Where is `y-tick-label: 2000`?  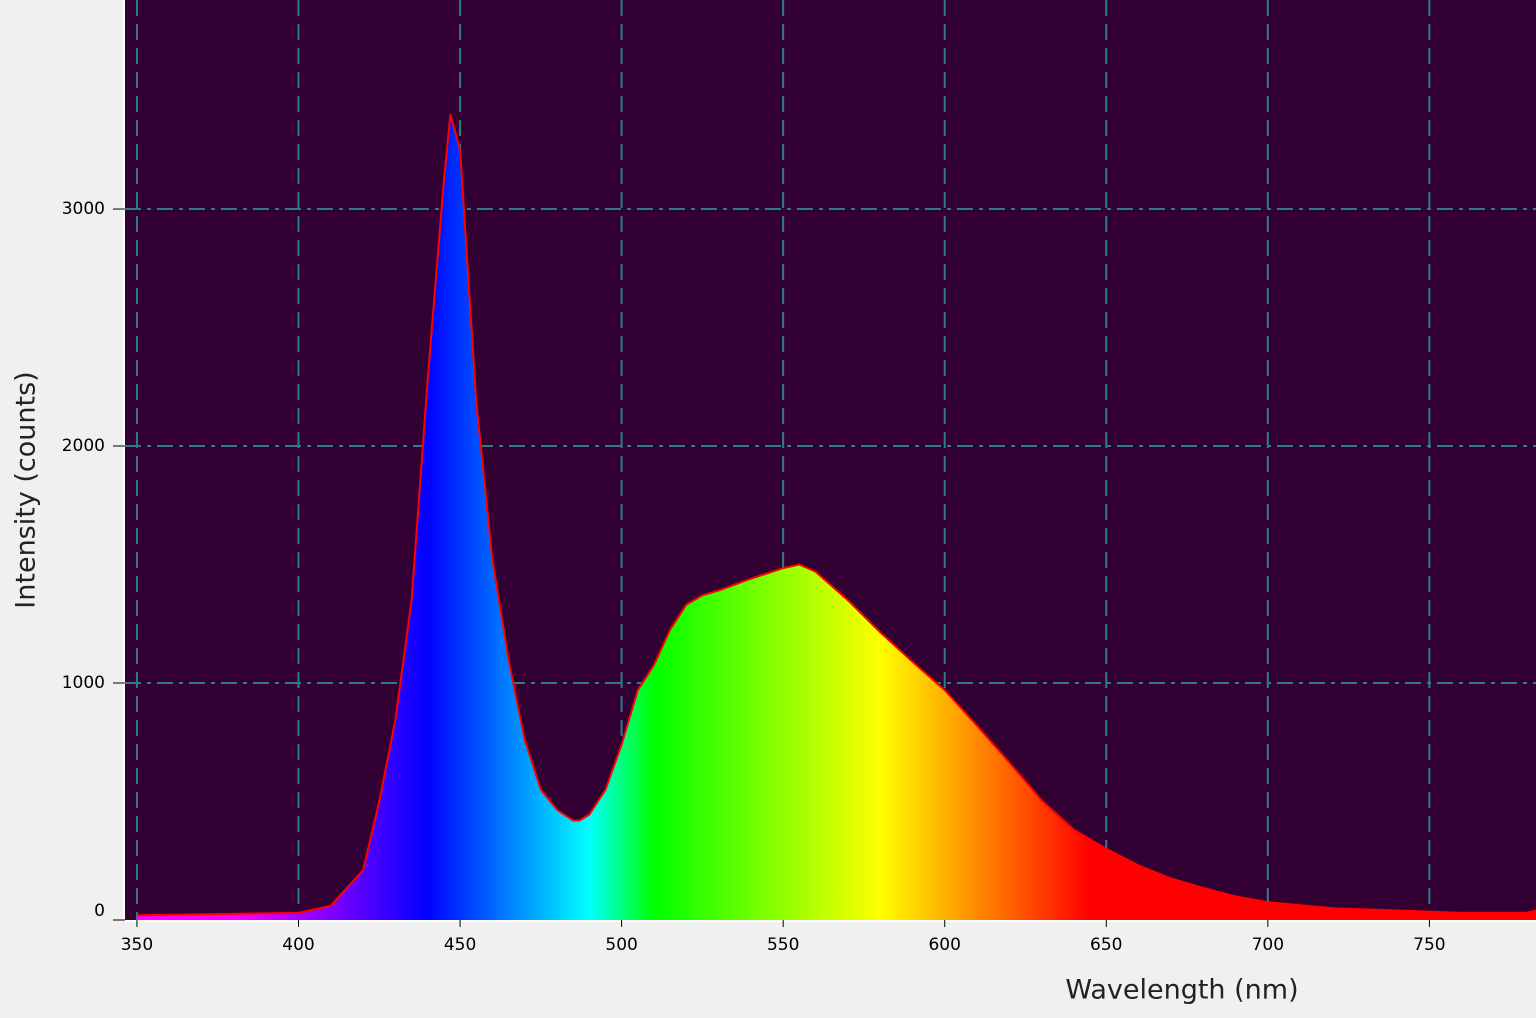
y-tick-label: 2000 is located at coordinates (83, 446).